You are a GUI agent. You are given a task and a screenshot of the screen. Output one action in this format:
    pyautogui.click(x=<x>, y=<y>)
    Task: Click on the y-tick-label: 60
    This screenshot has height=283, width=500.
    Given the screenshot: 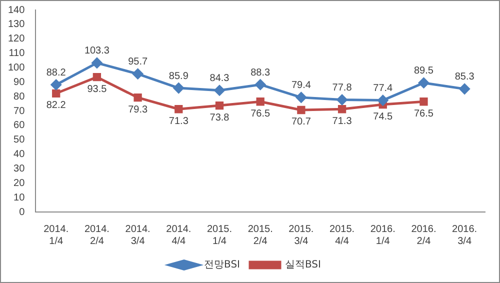 What is the action you would take?
    pyautogui.click(x=20, y=126)
    